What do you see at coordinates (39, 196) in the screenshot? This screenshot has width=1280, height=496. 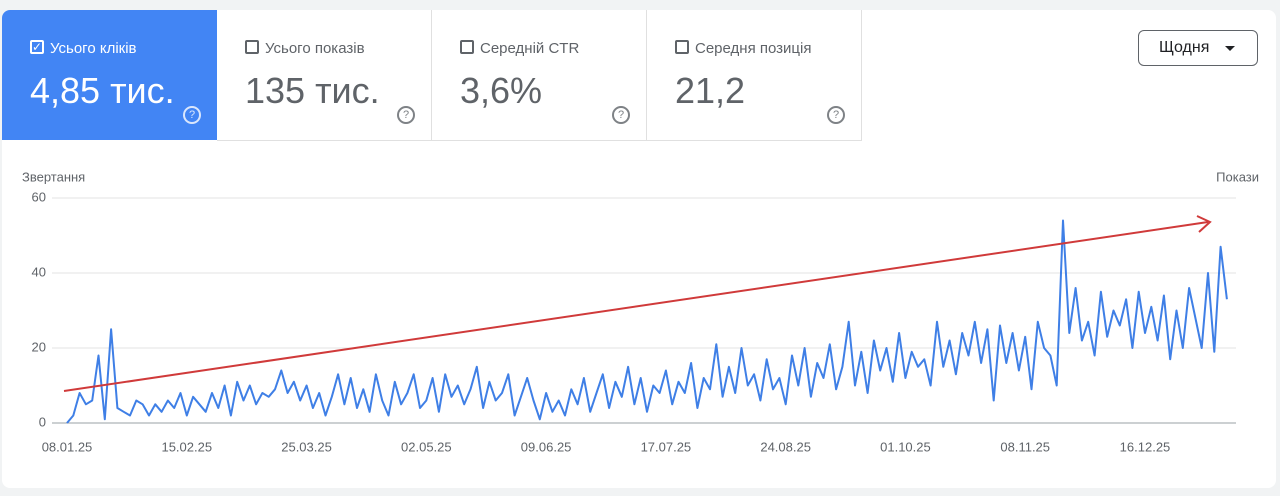 I see `y-tick-label: 60` at bounding box center [39, 196].